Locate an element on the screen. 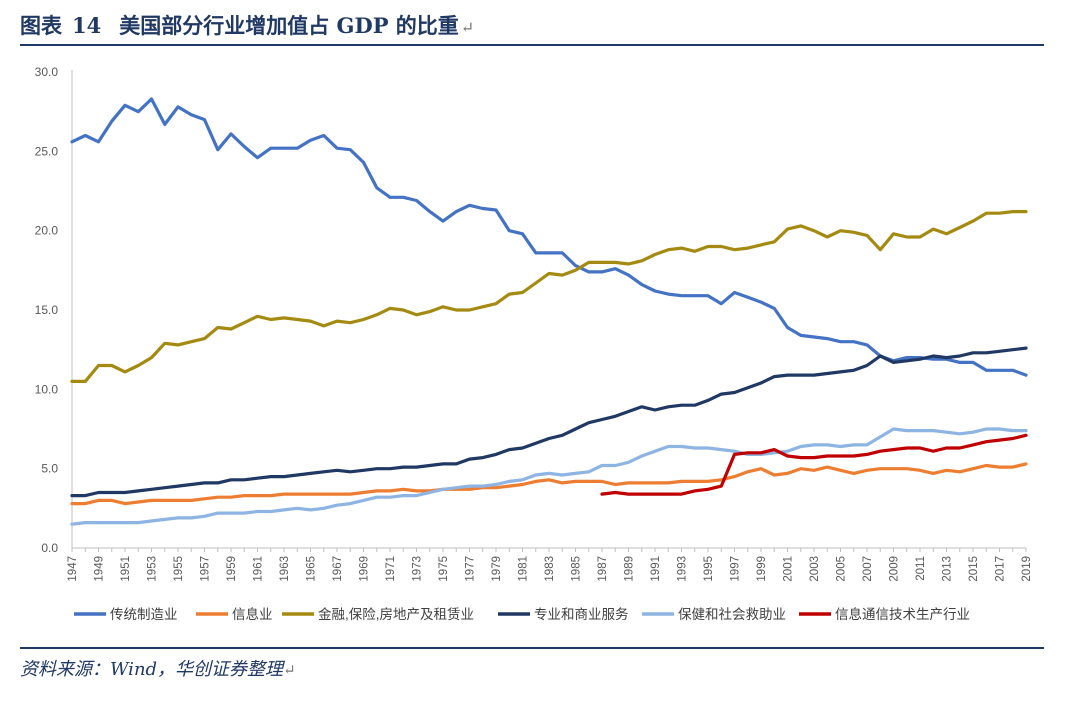  legend-label: 传统制造业 is located at coordinates (144, 614).